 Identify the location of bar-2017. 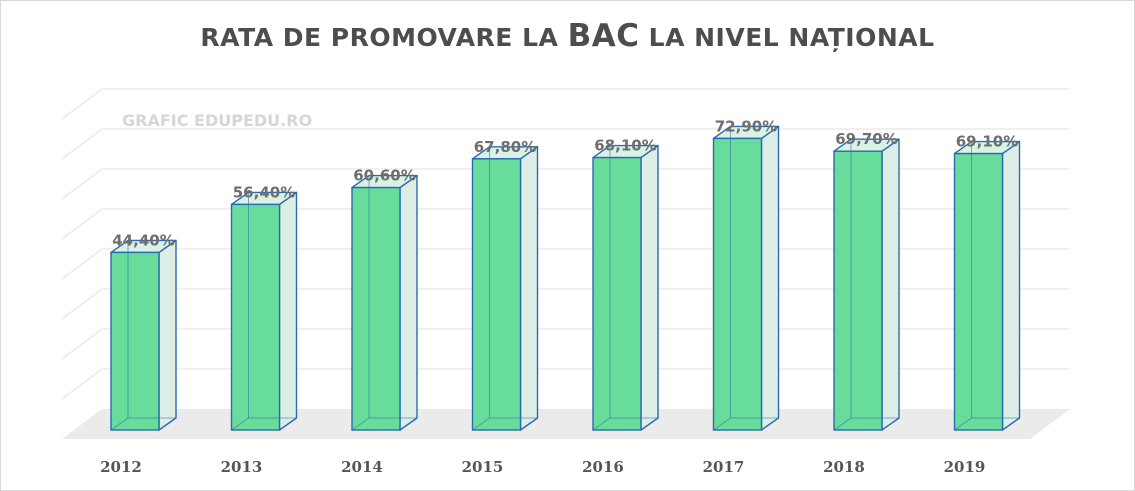
(746, 278).